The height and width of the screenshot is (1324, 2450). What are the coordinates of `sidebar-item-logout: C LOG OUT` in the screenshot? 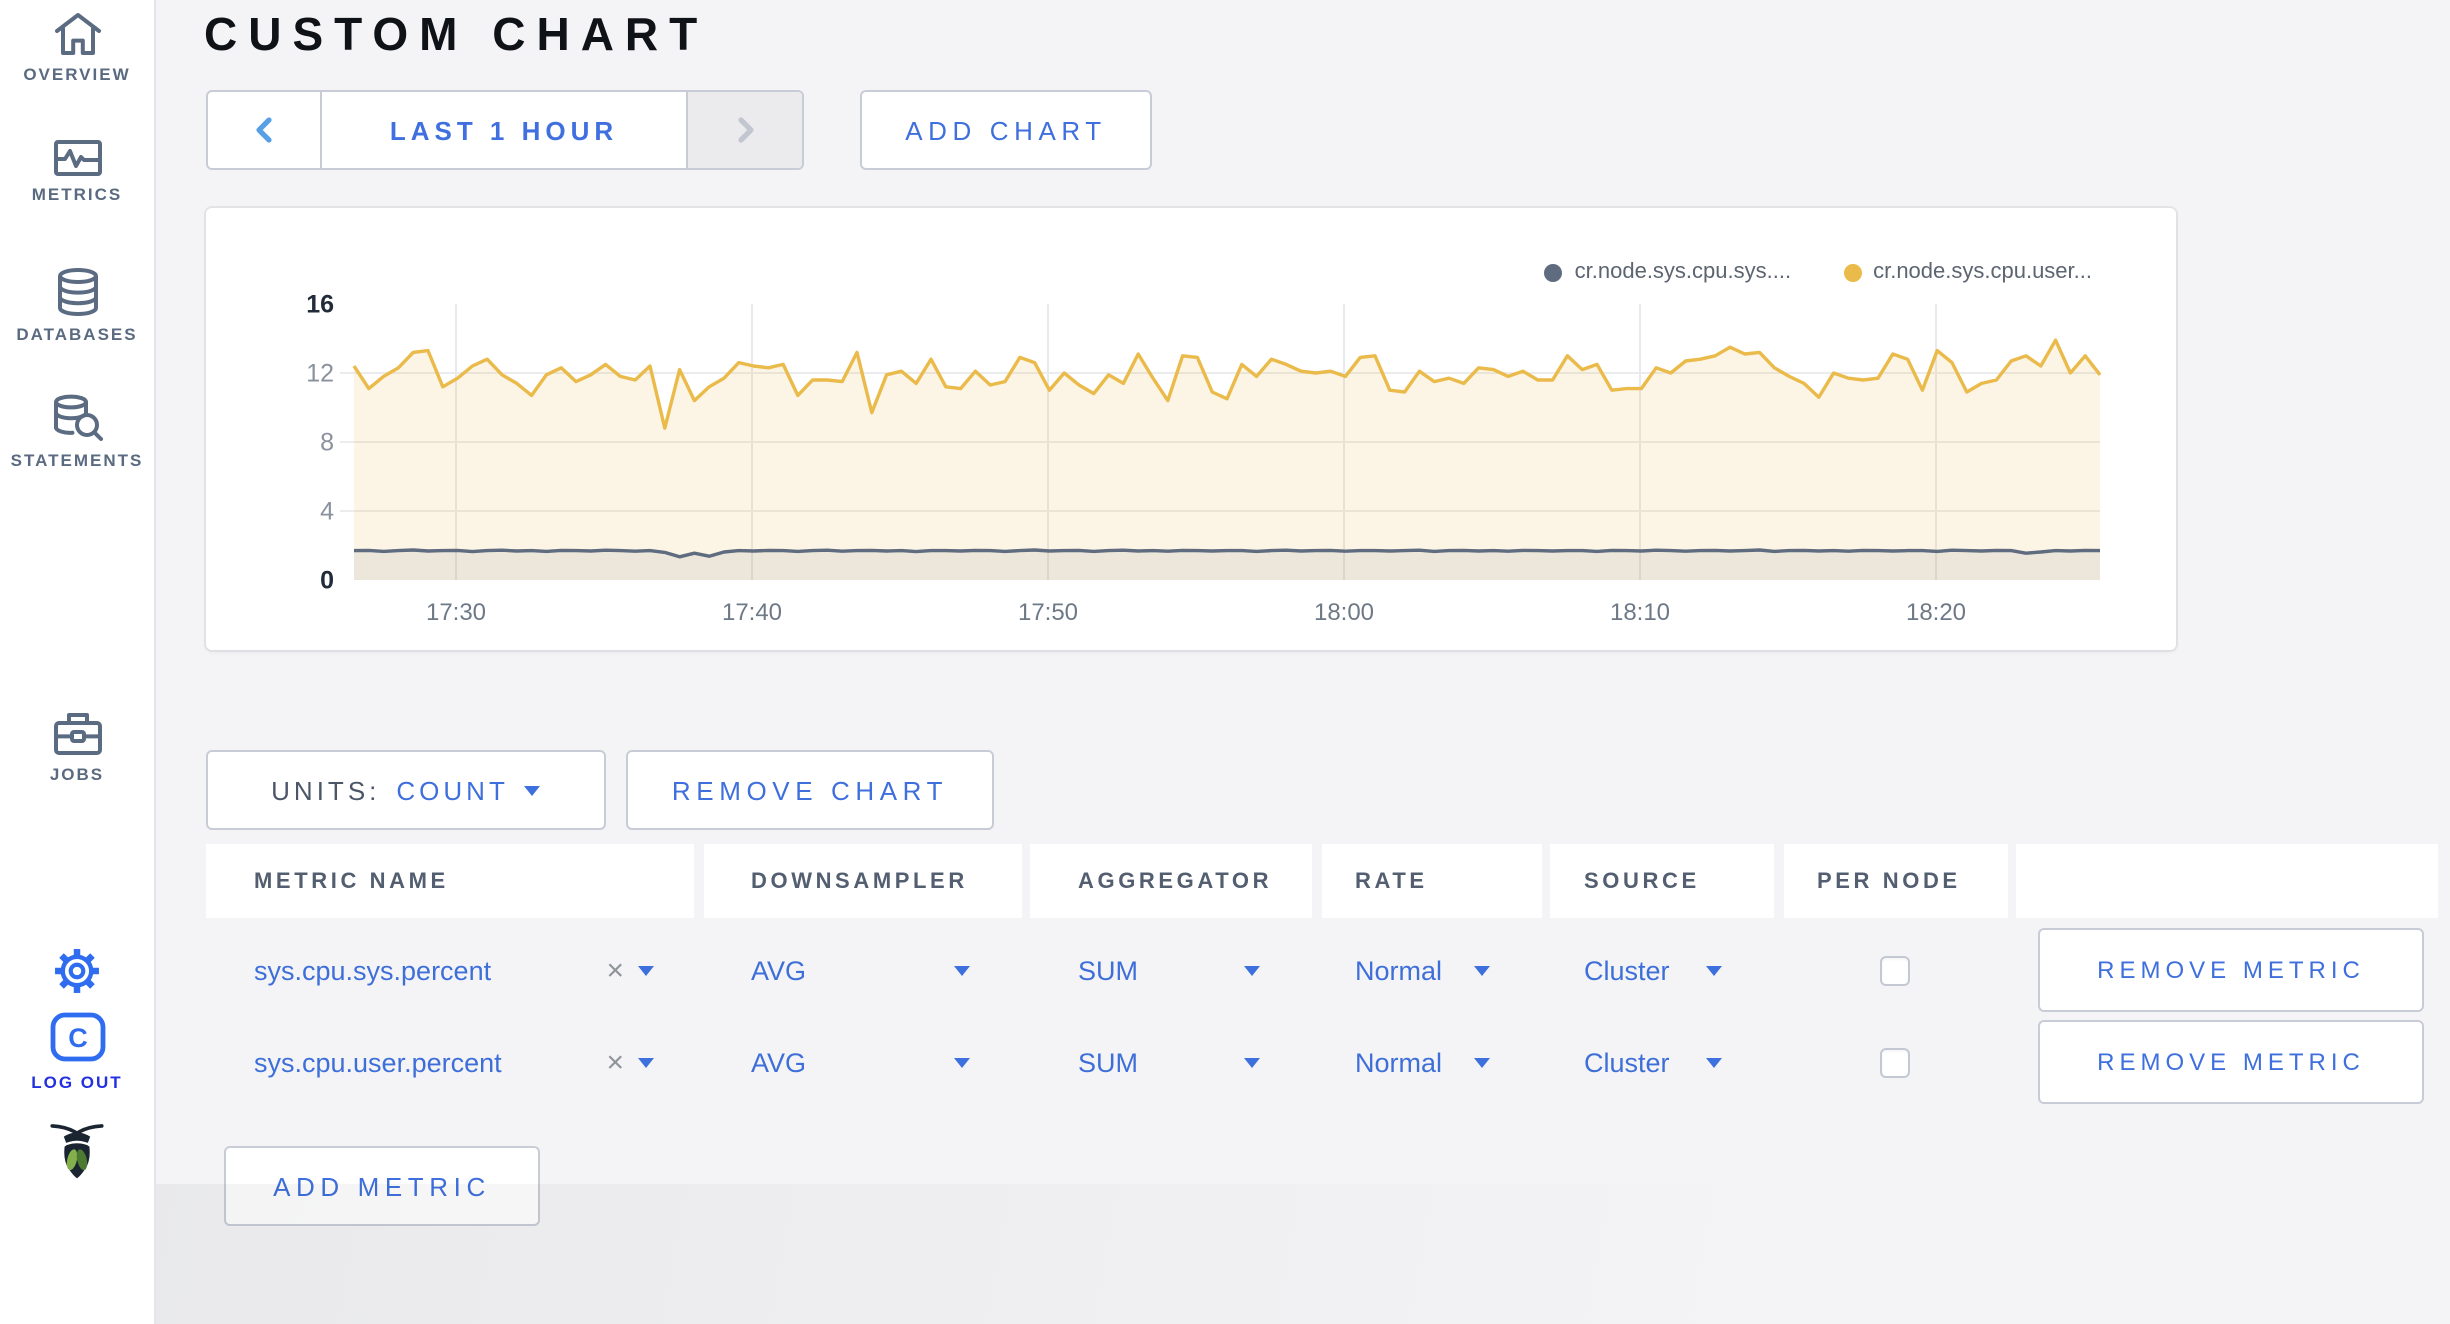 It's located at (77, 1052).